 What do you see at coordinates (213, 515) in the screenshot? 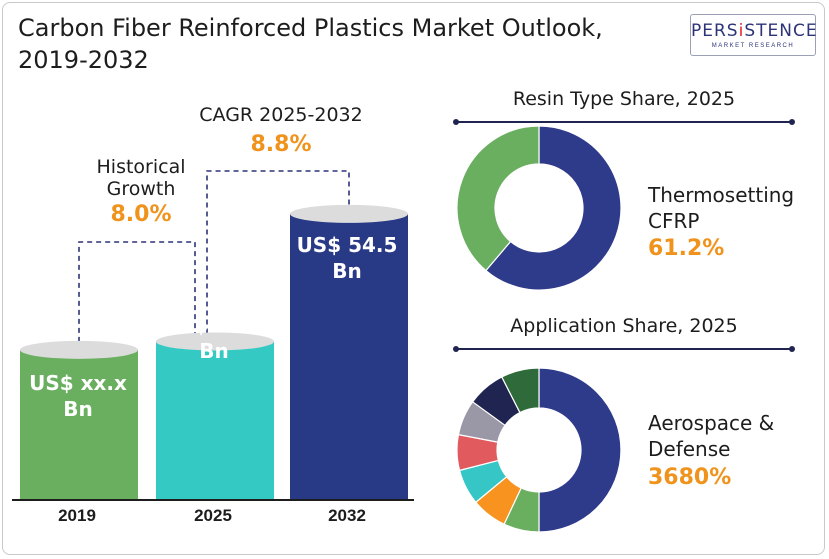
I see `x-tick-2025: 2025` at bounding box center [213, 515].